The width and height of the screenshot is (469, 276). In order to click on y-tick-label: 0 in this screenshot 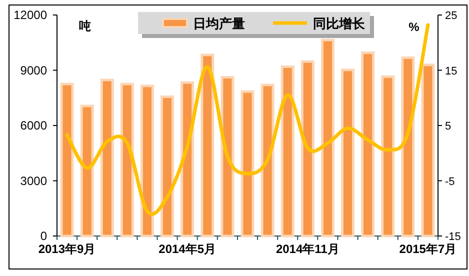, I will do `click(44, 236)`.